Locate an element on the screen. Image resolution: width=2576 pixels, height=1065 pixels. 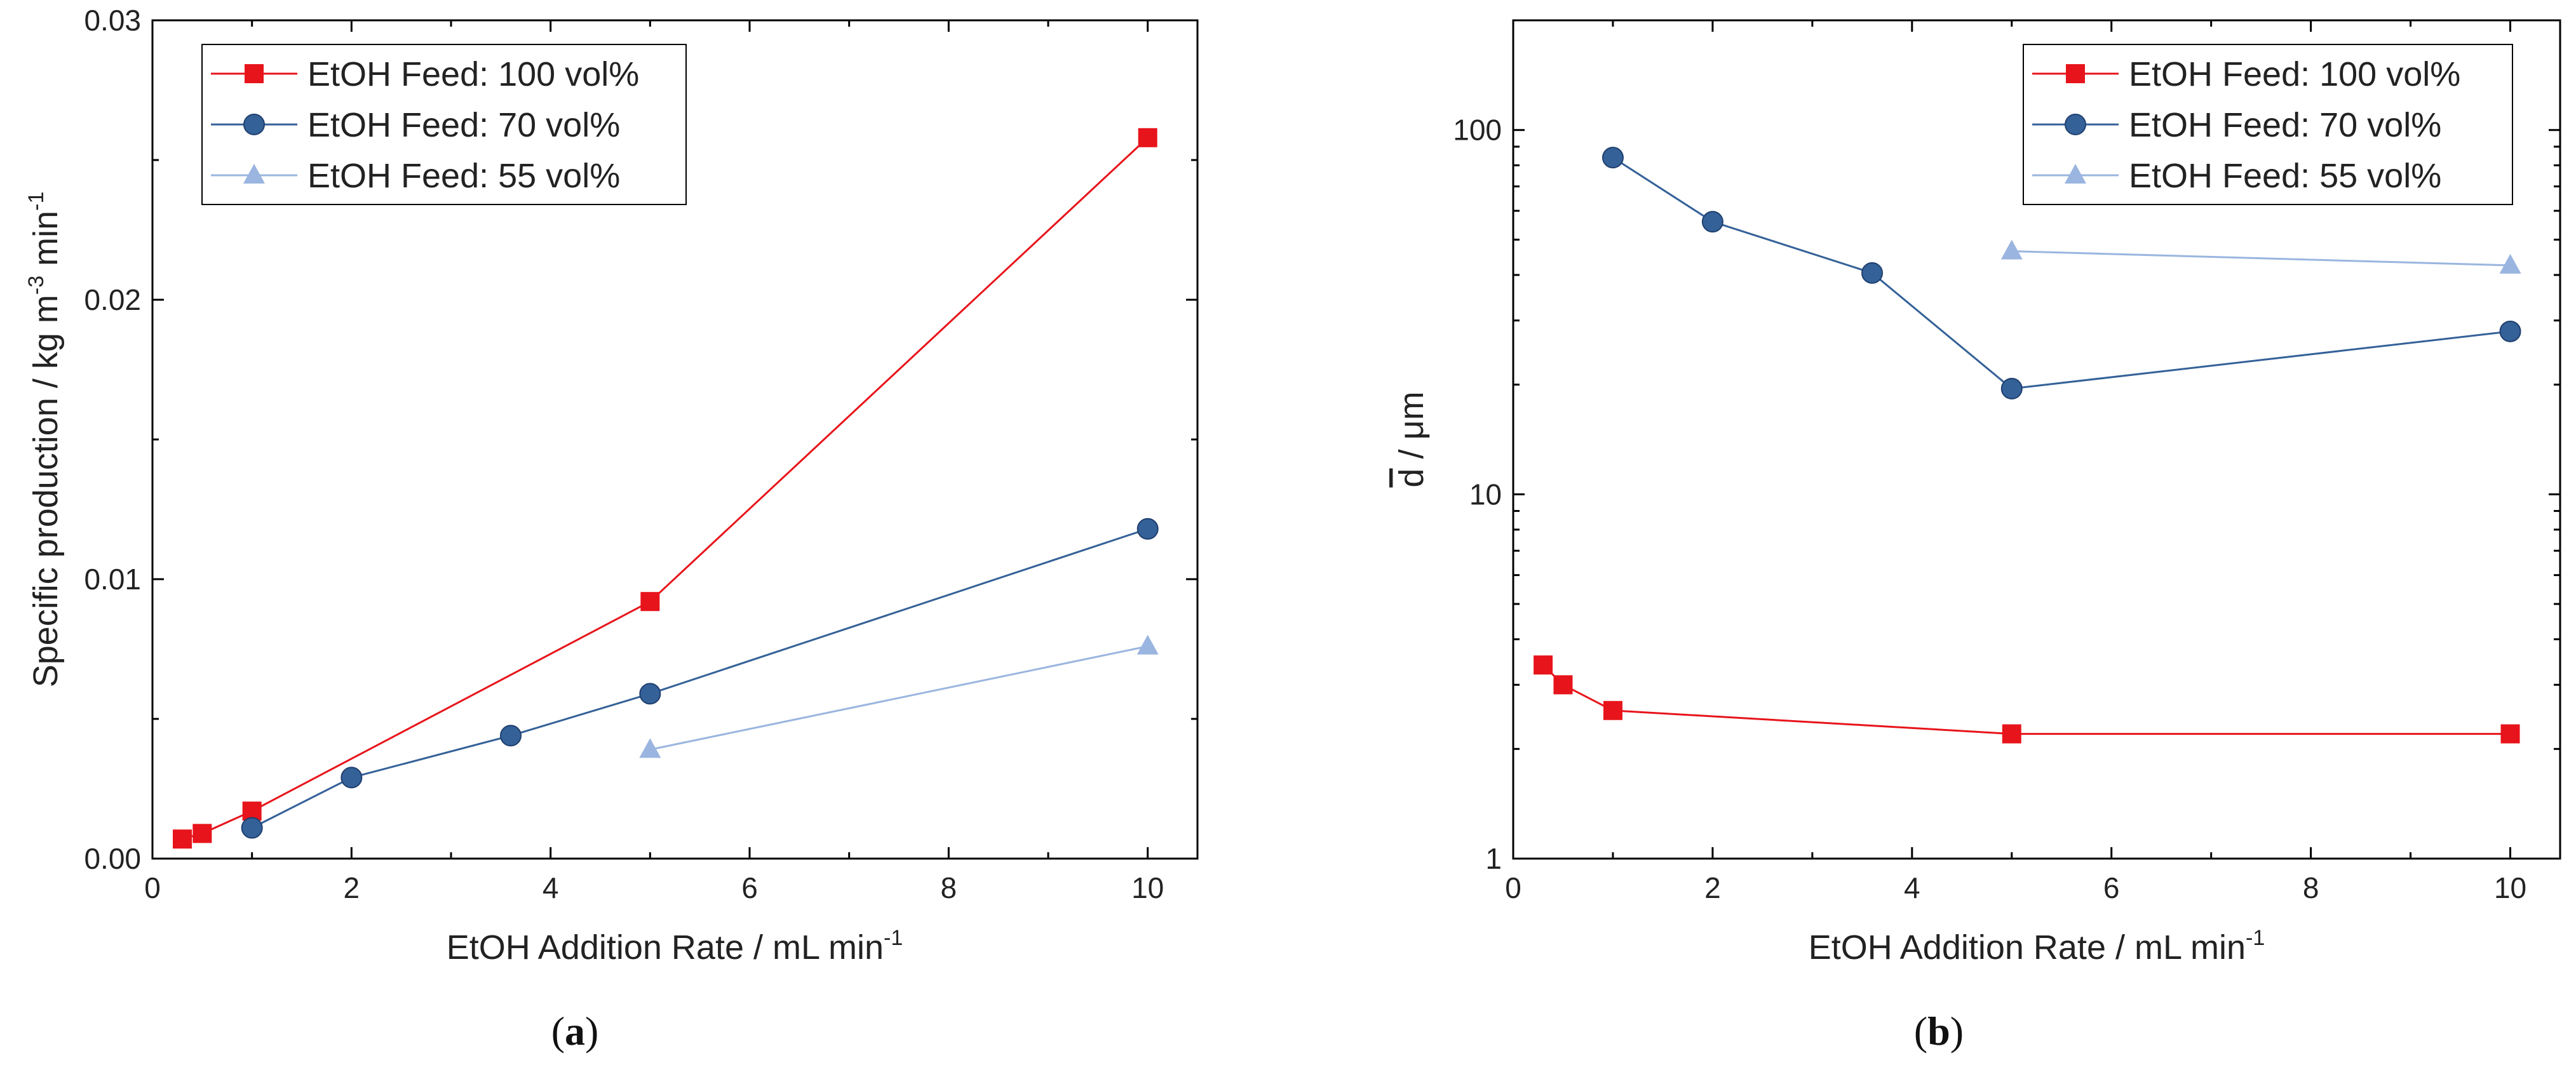
panel-caption: (b) is located at coordinates (1939, 1031).